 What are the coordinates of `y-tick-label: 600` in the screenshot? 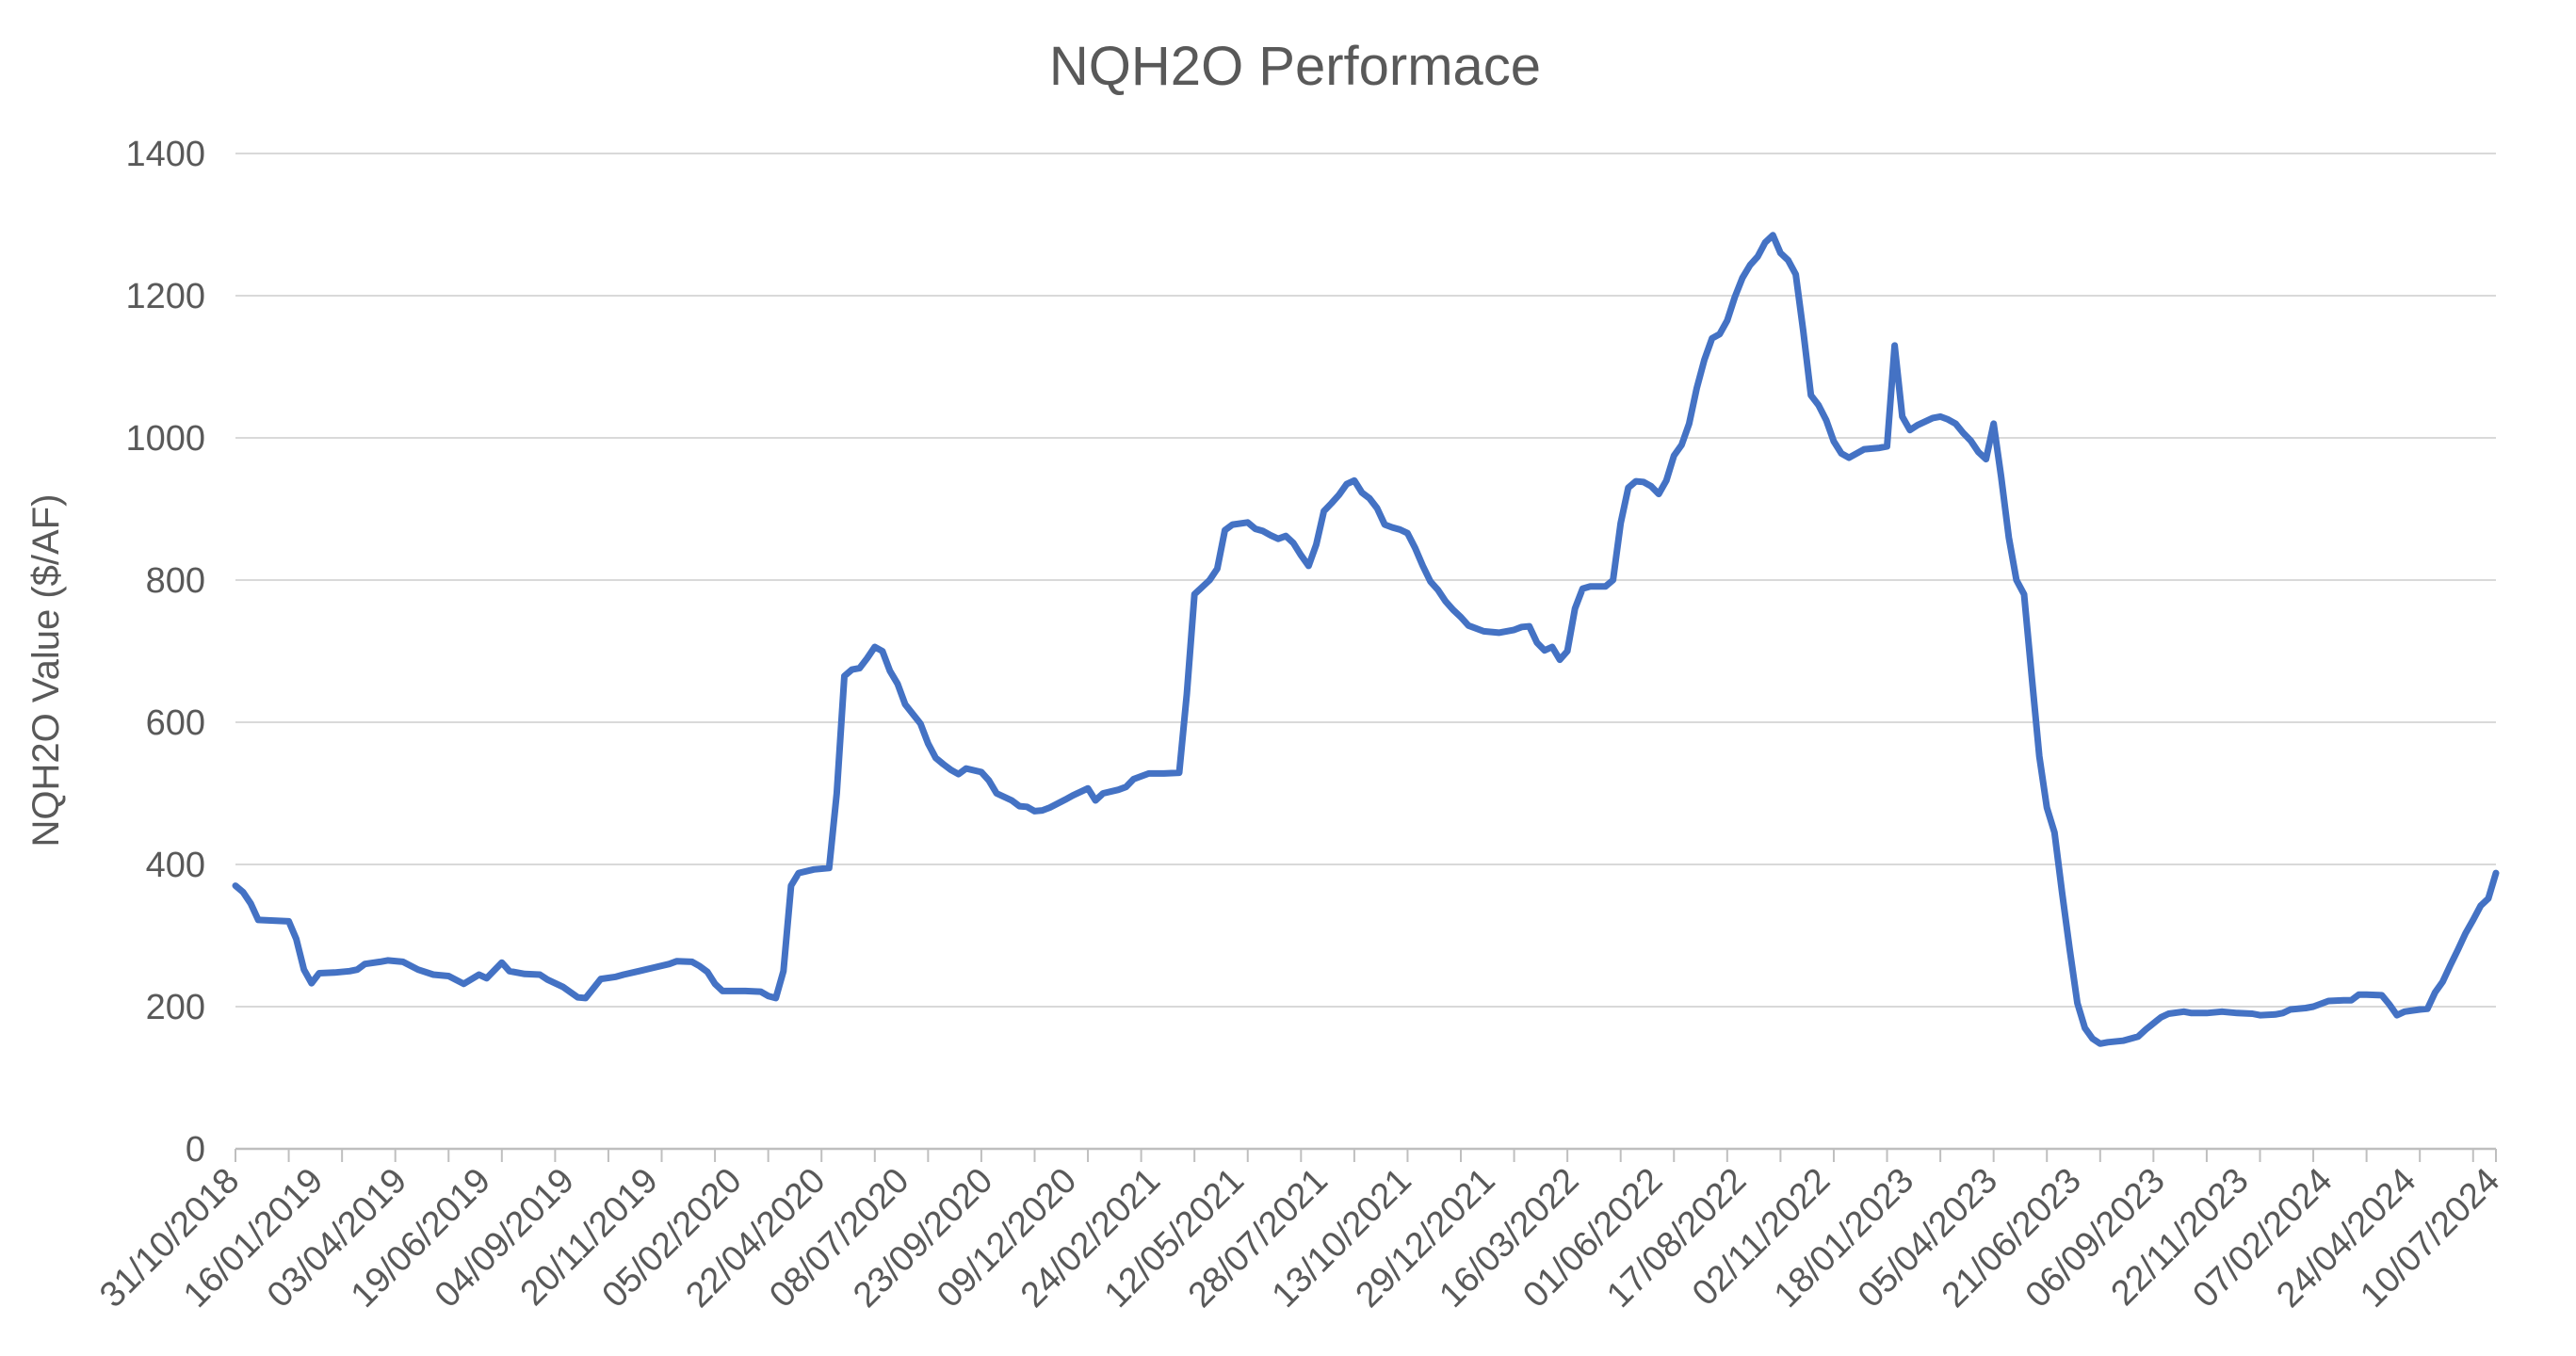 It's located at (175, 723).